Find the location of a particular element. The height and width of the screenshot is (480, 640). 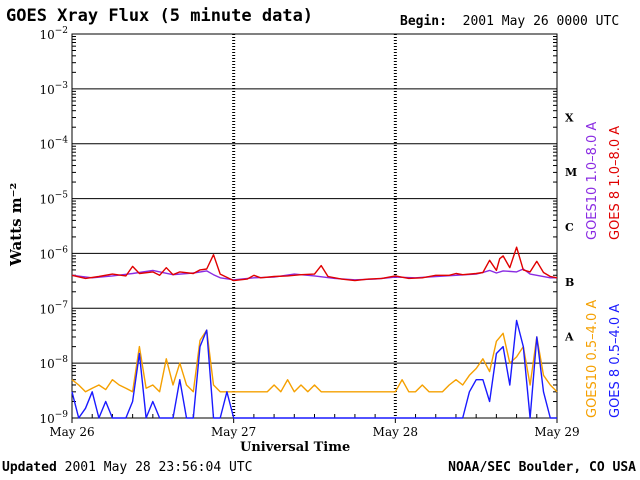

updated-label: Updated is located at coordinates (29, 467).